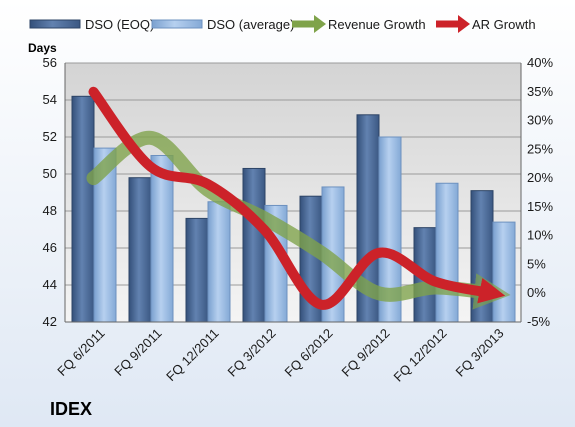 This screenshot has height=427, width=575. What do you see at coordinates (540, 120) in the screenshot?
I see `right-tick-label: 30%` at bounding box center [540, 120].